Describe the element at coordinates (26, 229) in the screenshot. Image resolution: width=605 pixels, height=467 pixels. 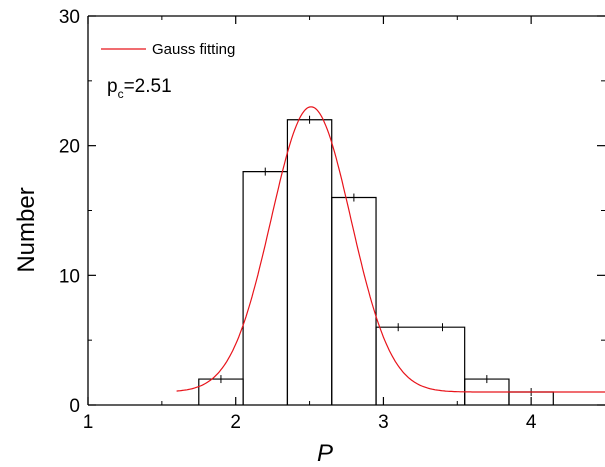
I see `y-axis-label: Number` at that location.